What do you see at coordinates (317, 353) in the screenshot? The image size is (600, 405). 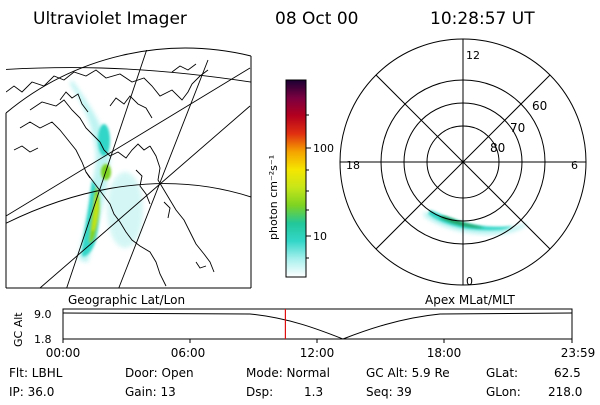 I see `timeline-x-tick-1200: 12:00` at bounding box center [317, 353].